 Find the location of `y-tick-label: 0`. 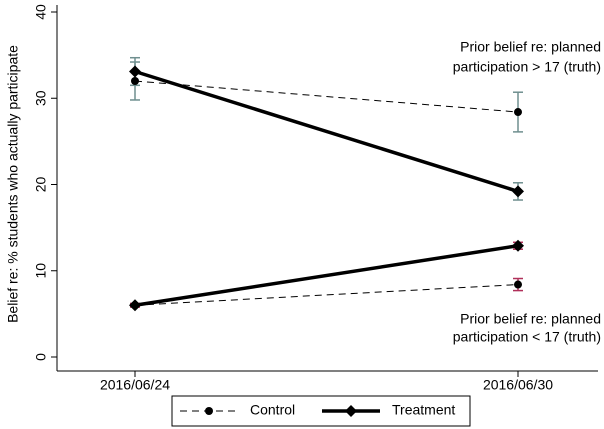

y-tick-label: 0 is located at coordinates (41, 357).